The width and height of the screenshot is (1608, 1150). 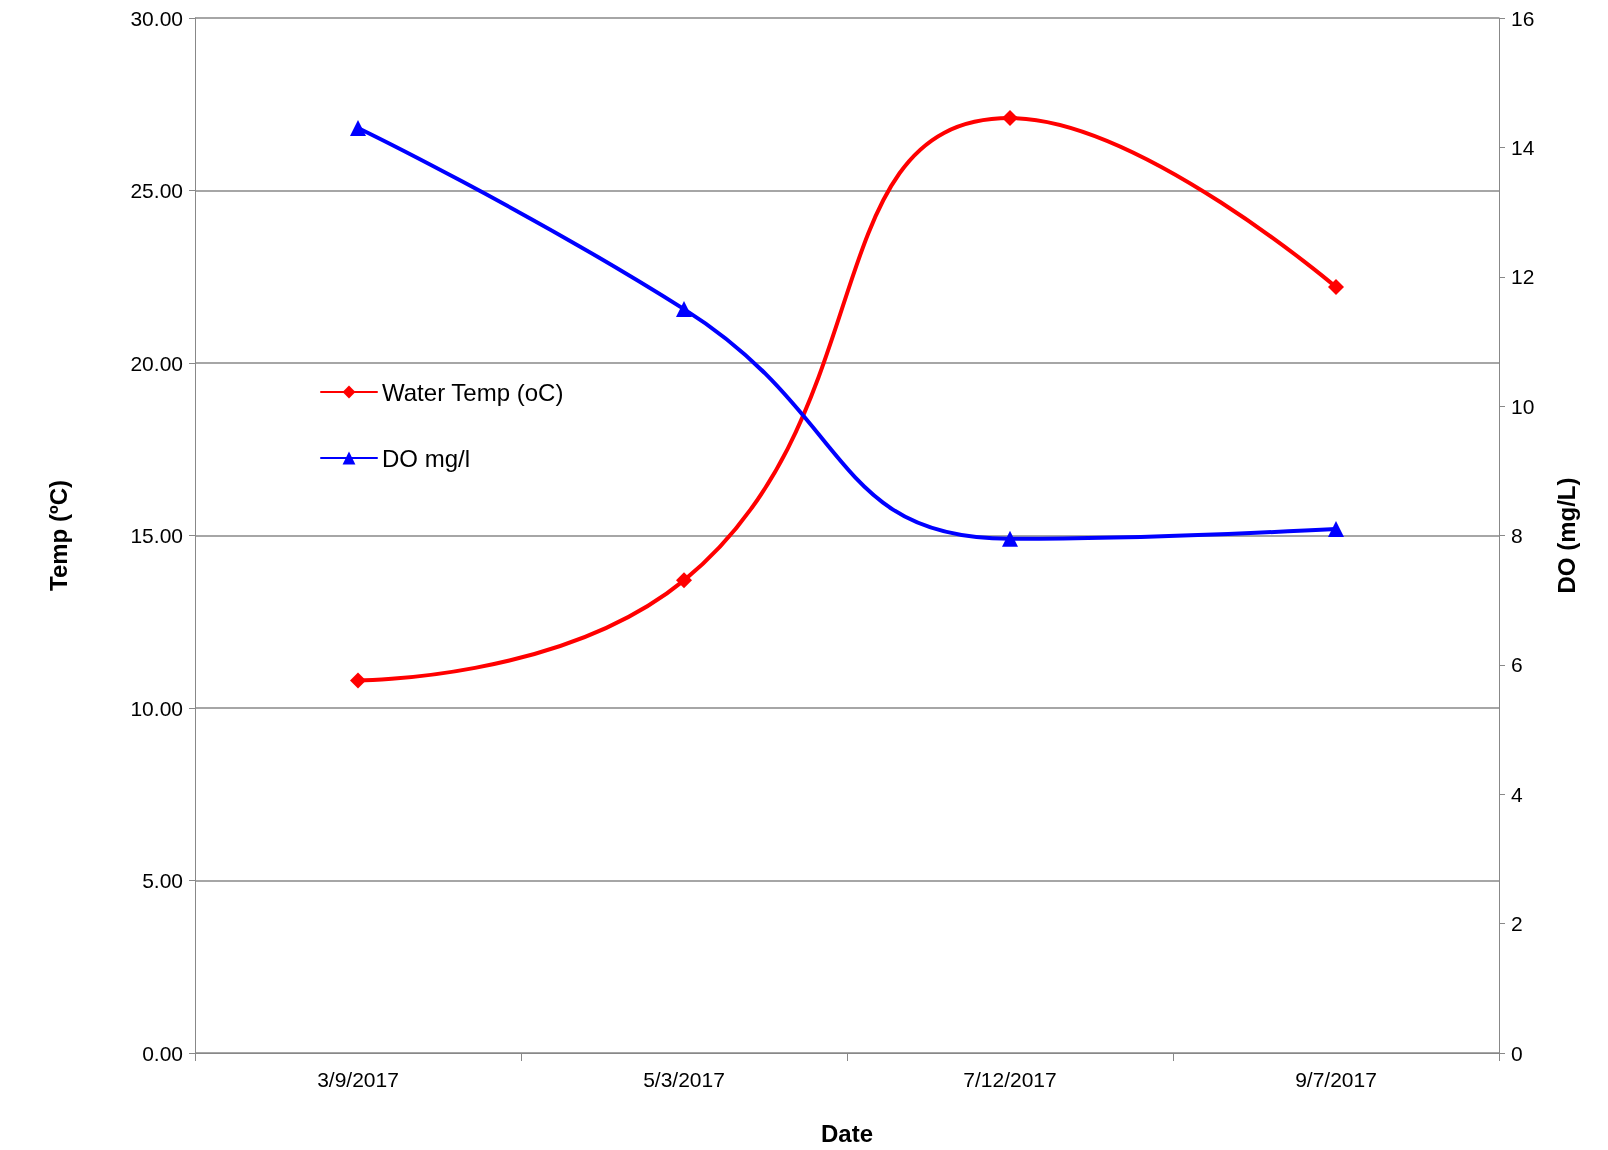 What do you see at coordinates (473, 392) in the screenshot?
I see `legend-label: Water Temp (oC)` at bounding box center [473, 392].